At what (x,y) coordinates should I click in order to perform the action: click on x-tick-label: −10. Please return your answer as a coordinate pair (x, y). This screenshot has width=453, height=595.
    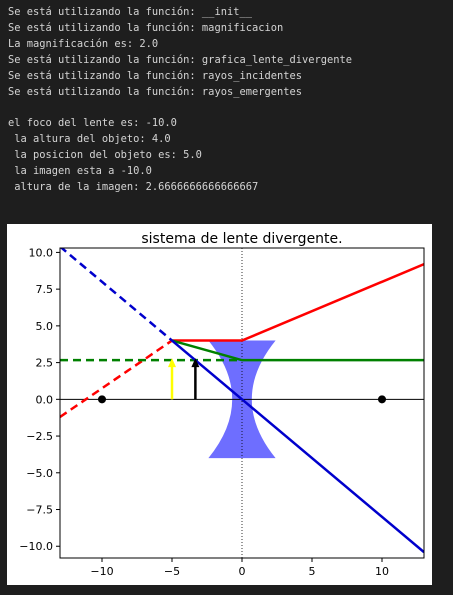
    Looking at the image, I should click on (101, 571).